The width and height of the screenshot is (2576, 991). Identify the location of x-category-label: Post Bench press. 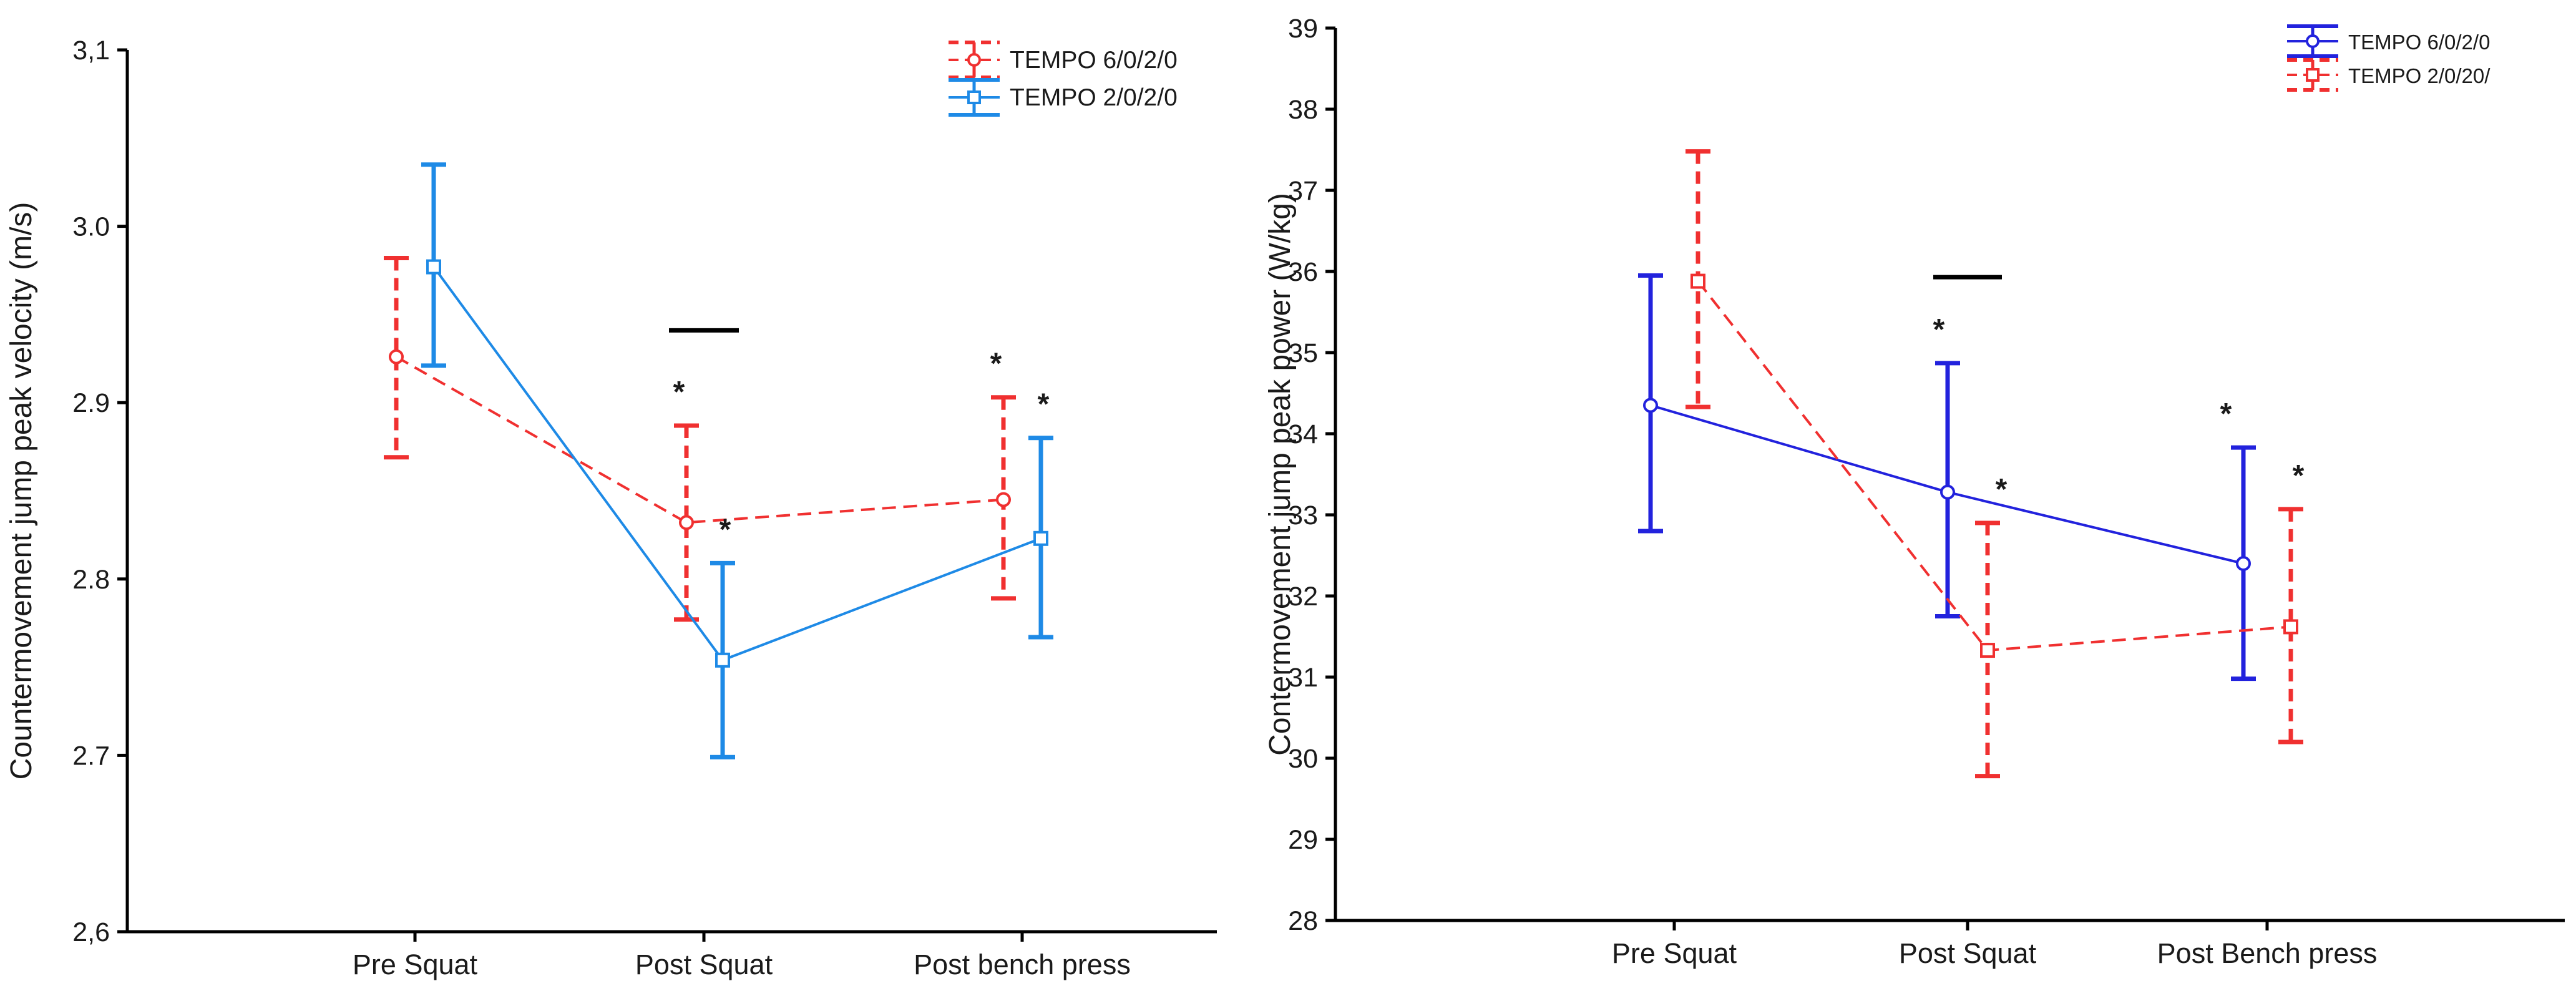
(2267, 953).